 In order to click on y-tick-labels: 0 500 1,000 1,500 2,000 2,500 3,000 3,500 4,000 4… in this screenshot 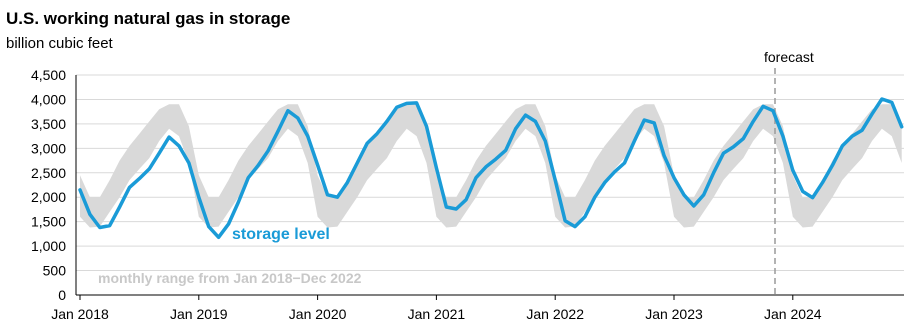, I will do `click(48, 185)`.